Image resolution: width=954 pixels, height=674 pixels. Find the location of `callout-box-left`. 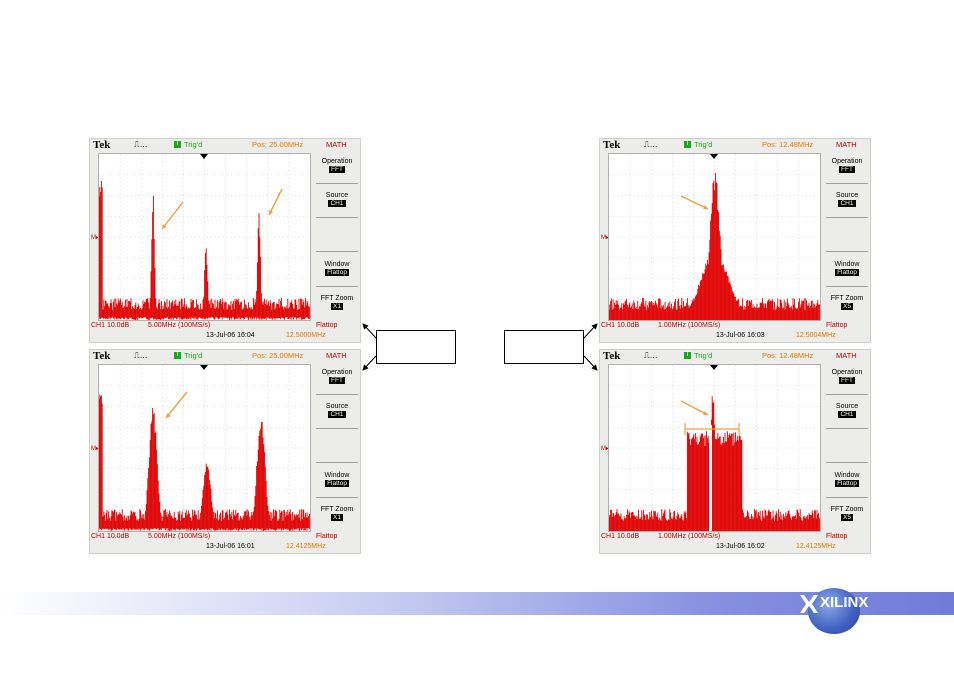

callout-box-left is located at coordinates (416, 347).